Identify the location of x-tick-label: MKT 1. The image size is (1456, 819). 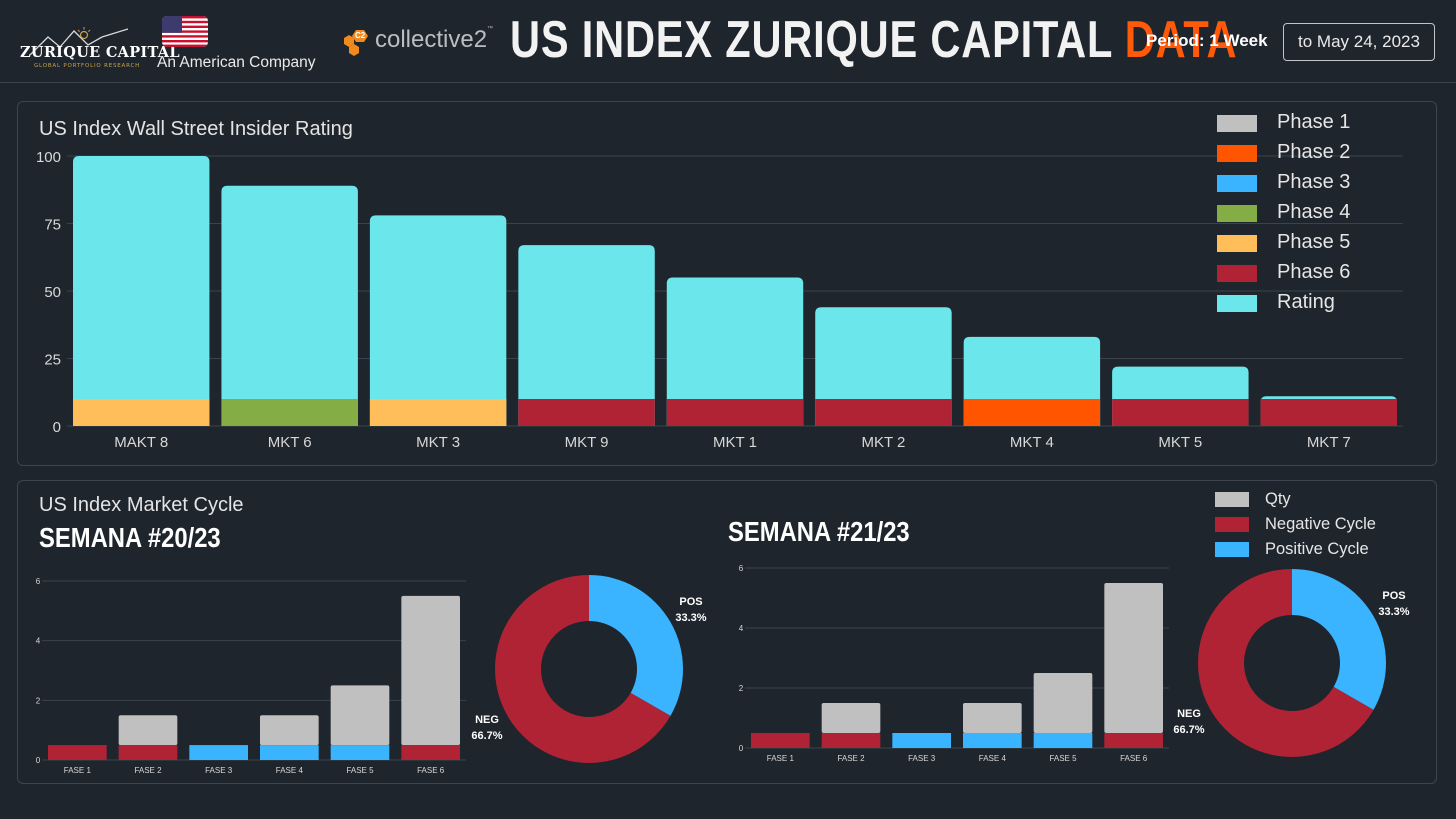
(735, 442).